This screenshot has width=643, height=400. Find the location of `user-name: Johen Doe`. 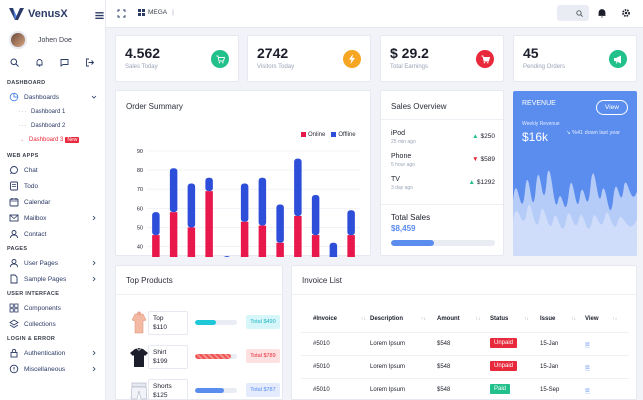

user-name: Johen Doe is located at coordinates (55, 40).